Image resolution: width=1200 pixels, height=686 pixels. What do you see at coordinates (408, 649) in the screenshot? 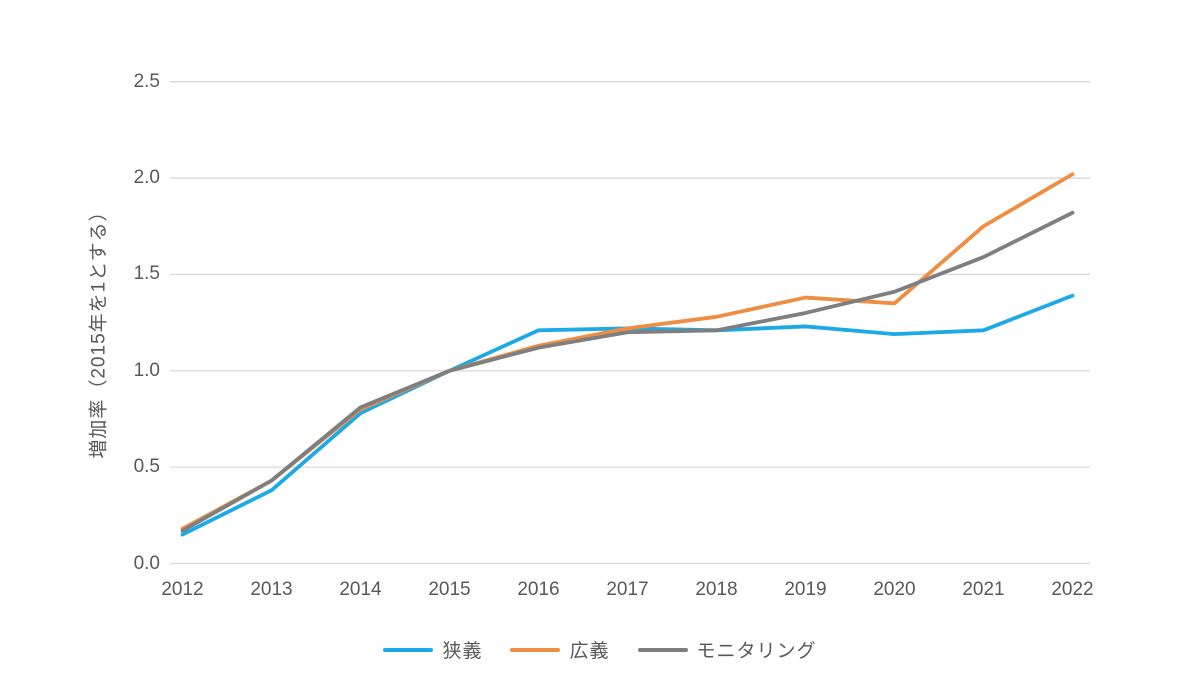
I see `legend-line-swatch-narrow` at bounding box center [408, 649].